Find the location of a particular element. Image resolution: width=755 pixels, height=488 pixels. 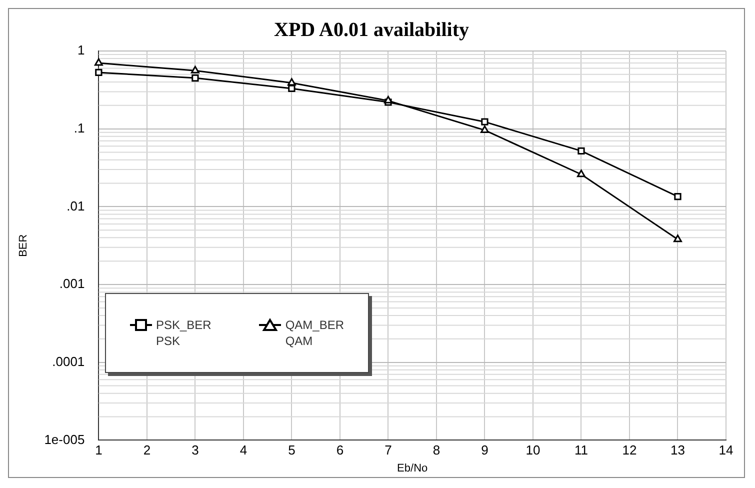

x-tick-label: 14 is located at coordinates (726, 450).